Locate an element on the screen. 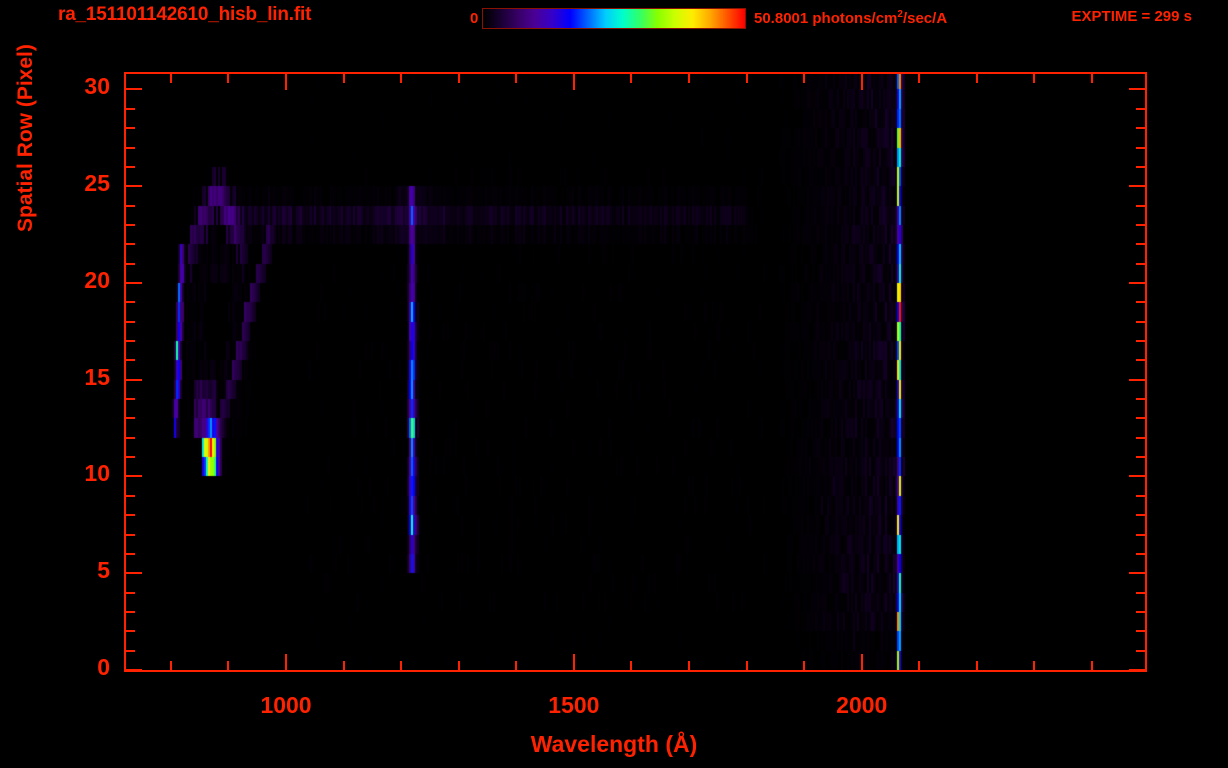 This screenshot has height=768, width=1228. y-tick-label: 0 is located at coordinates (103, 667).